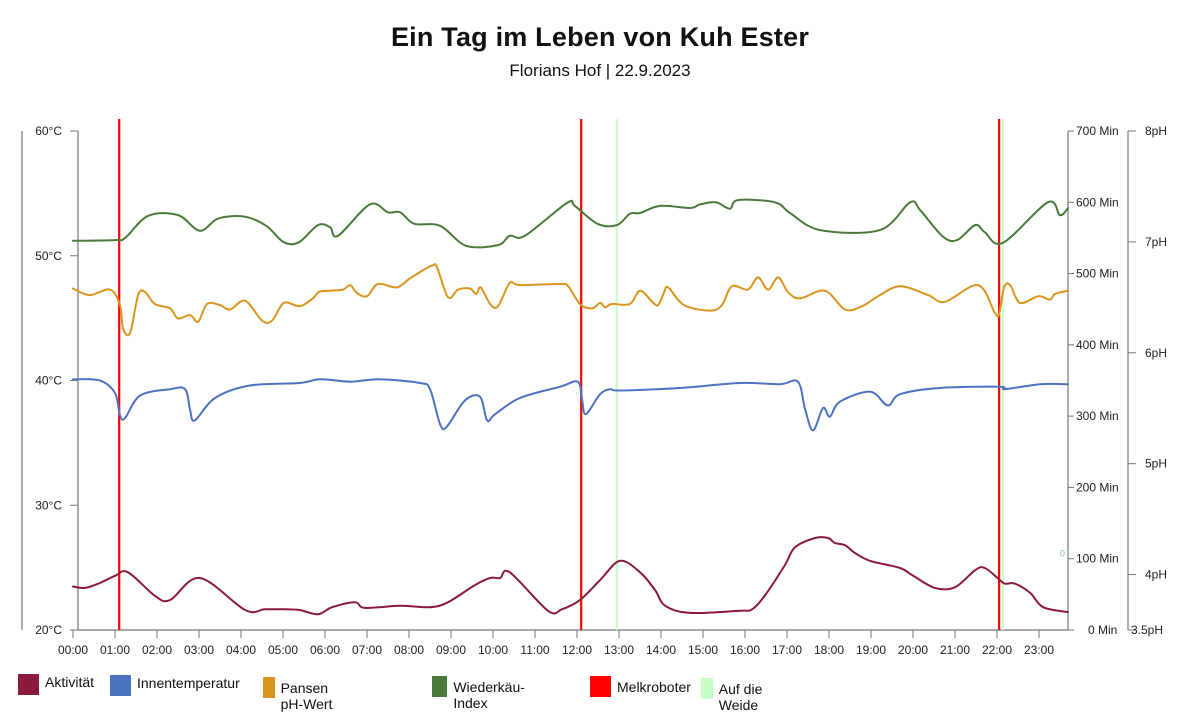  Describe the element at coordinates (188, 683) in the screenshot. I see `legend-label: Innentemperatur` at that location.